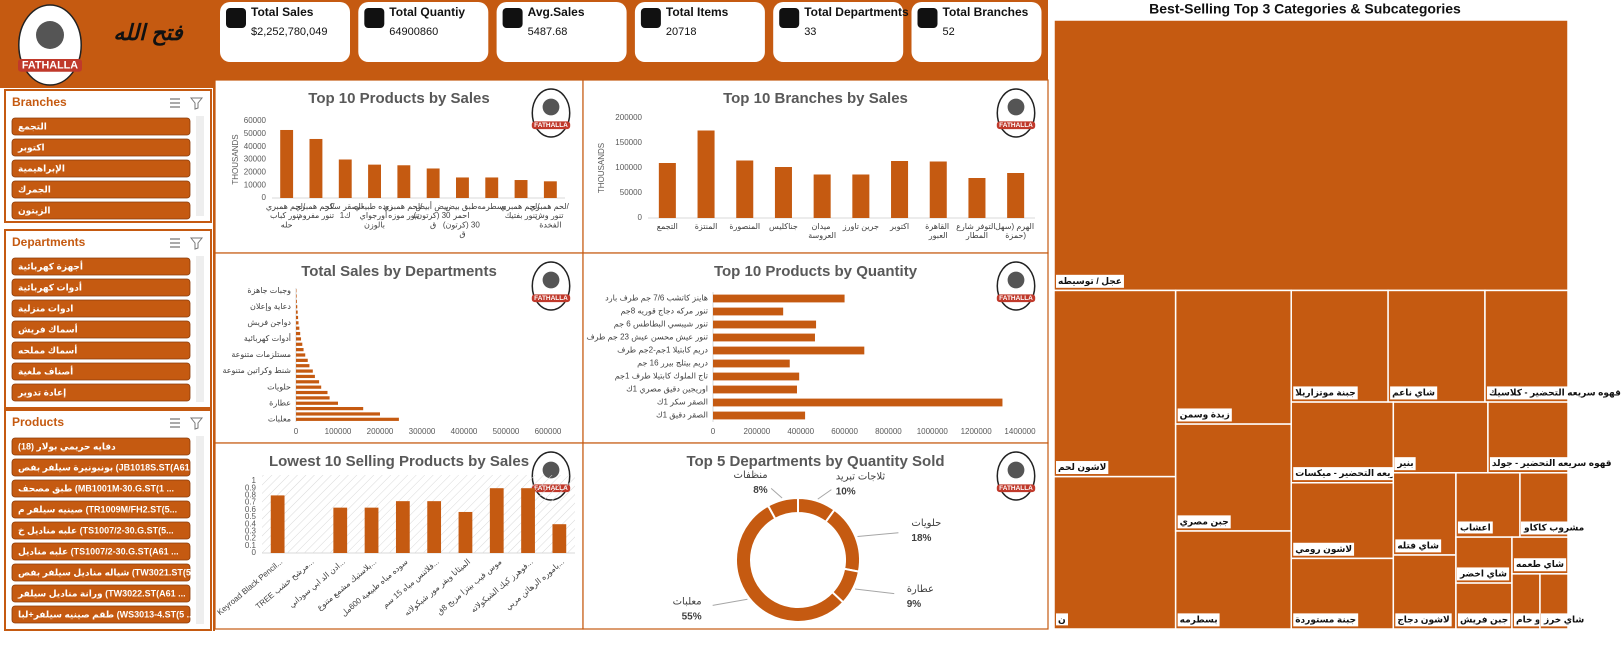 Image resolution: width=1623 pixels, height=651 pixels. Describe the element at coordinates (860, 226) in the screenshot. I see `x-tick-label: جرين تاورز` at that location.